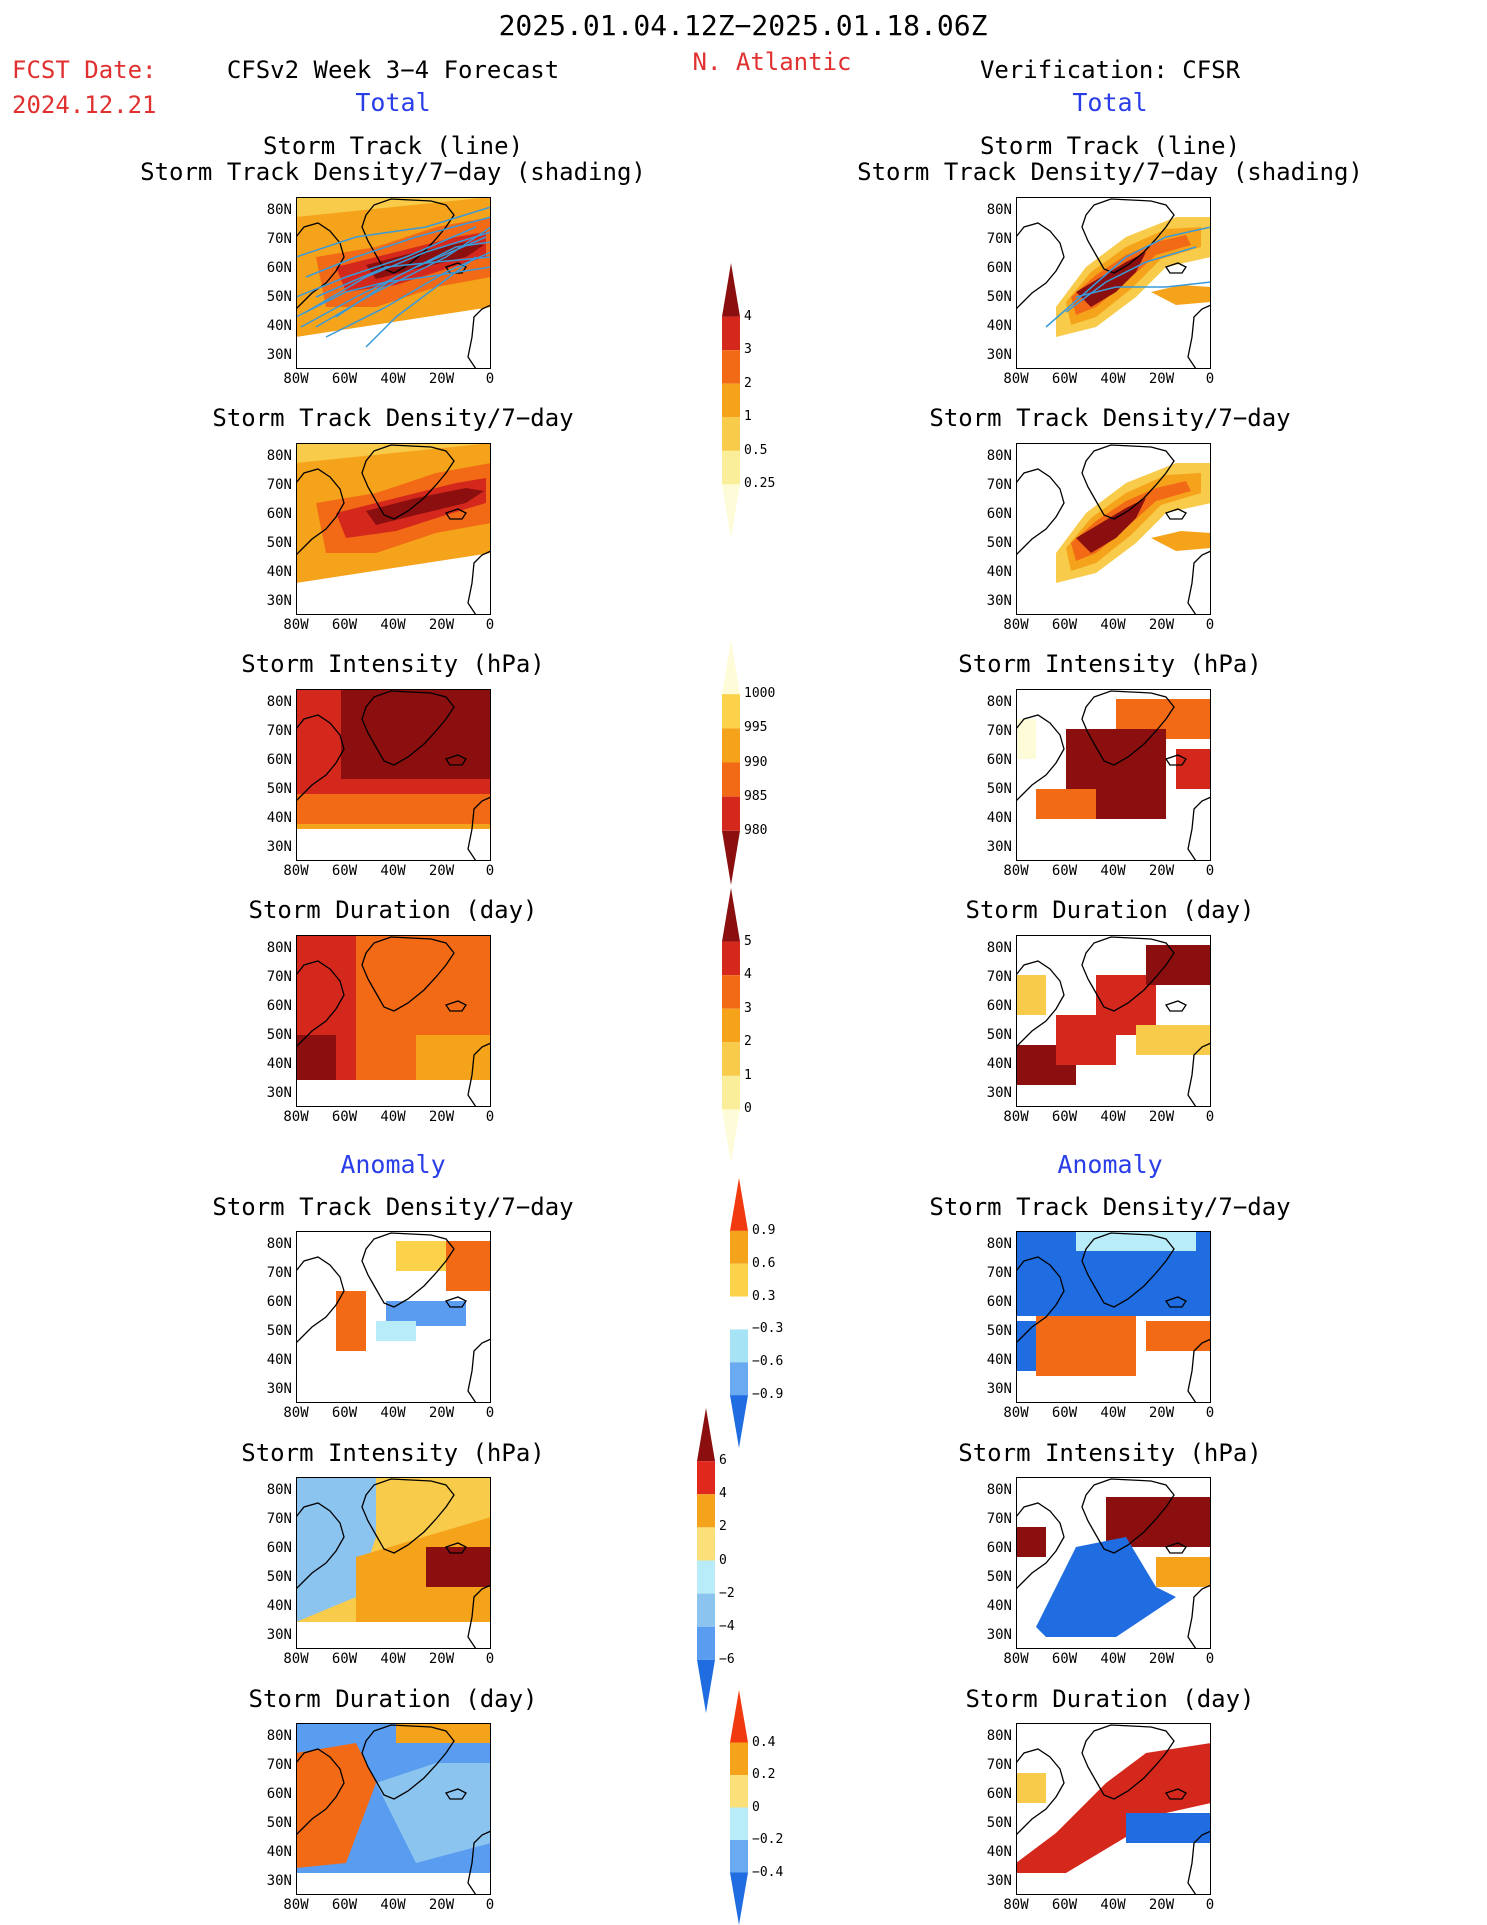 The width and height of the screenshot is (1487, 1925). I want to click on map-obs-anom-duration, so click(1113, 1809).